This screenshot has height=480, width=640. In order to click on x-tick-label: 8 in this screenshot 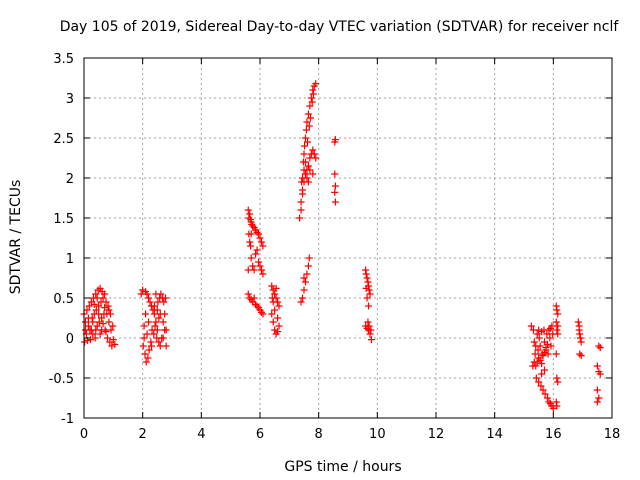, I will do `click(319, 434)`.